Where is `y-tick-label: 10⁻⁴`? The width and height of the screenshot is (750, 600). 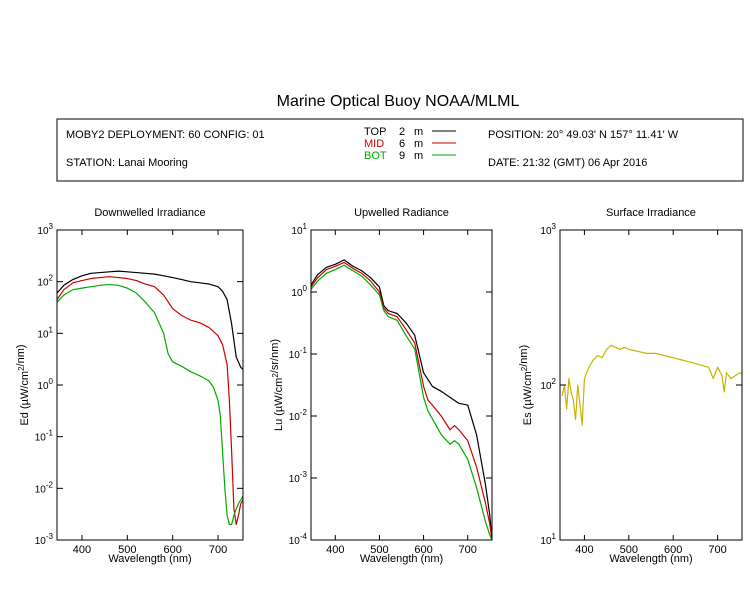
y-tick-label: 10⁻⁴ is located at coordinates (298, 539).